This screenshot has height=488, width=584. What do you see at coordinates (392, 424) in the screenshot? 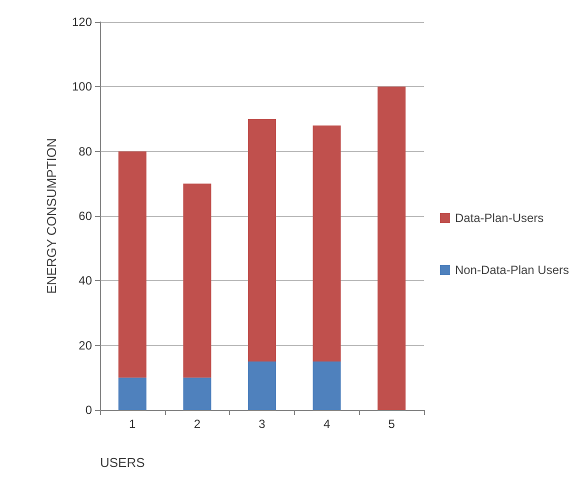
I see `x-tick-label: 5` at bounding box center [392, 424].